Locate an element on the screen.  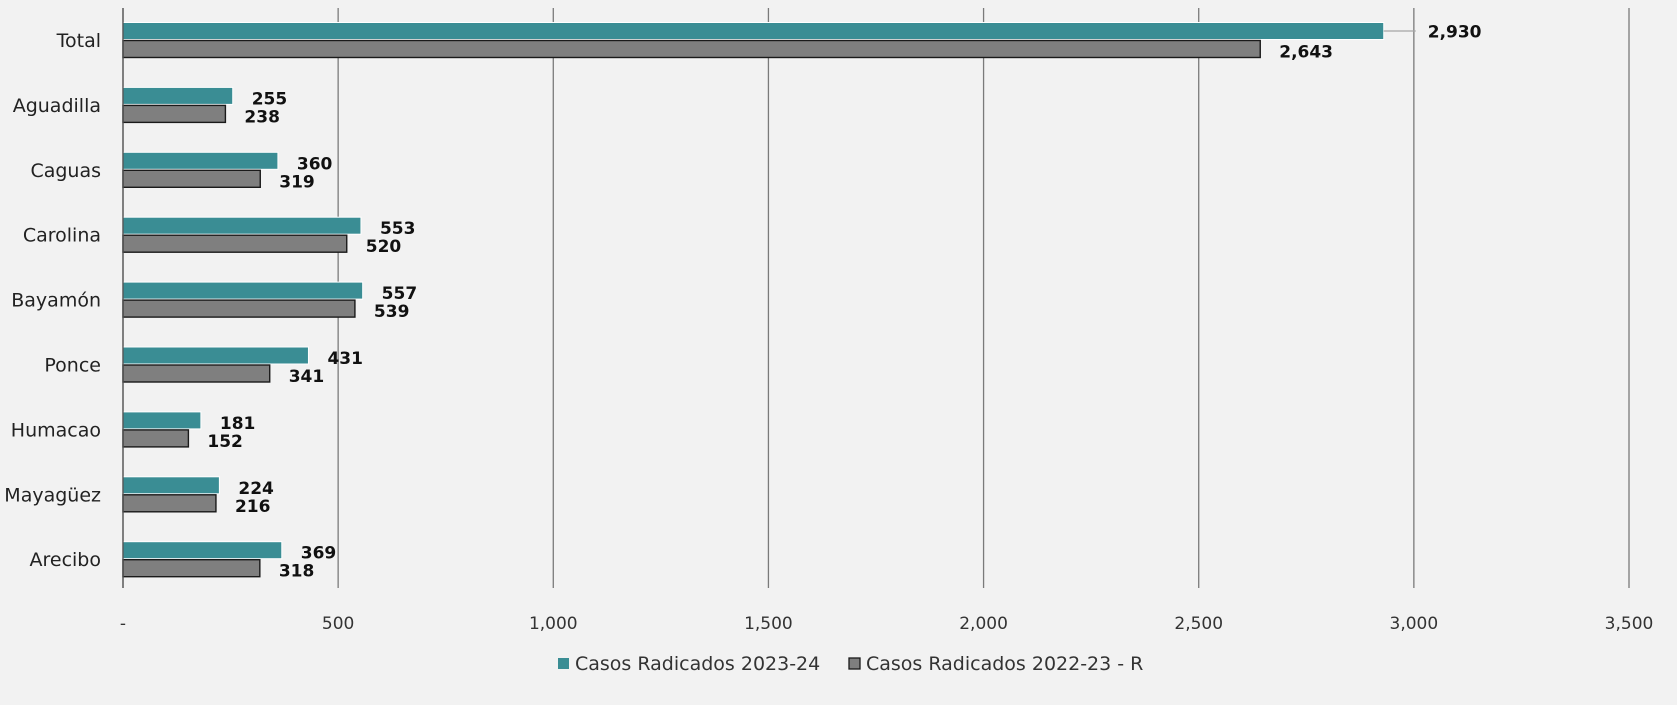
legend-label-2022-23: Casos Radicados 2022-23 - R is located at coordinates (1004, 664).